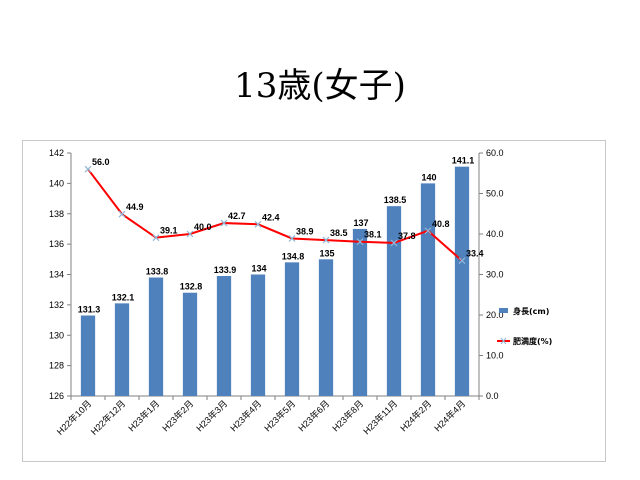  What do you see at coordinates (305, 231) in the screenshot?
I see `line-data-label: 38.9` at bounding box center [305, 231].